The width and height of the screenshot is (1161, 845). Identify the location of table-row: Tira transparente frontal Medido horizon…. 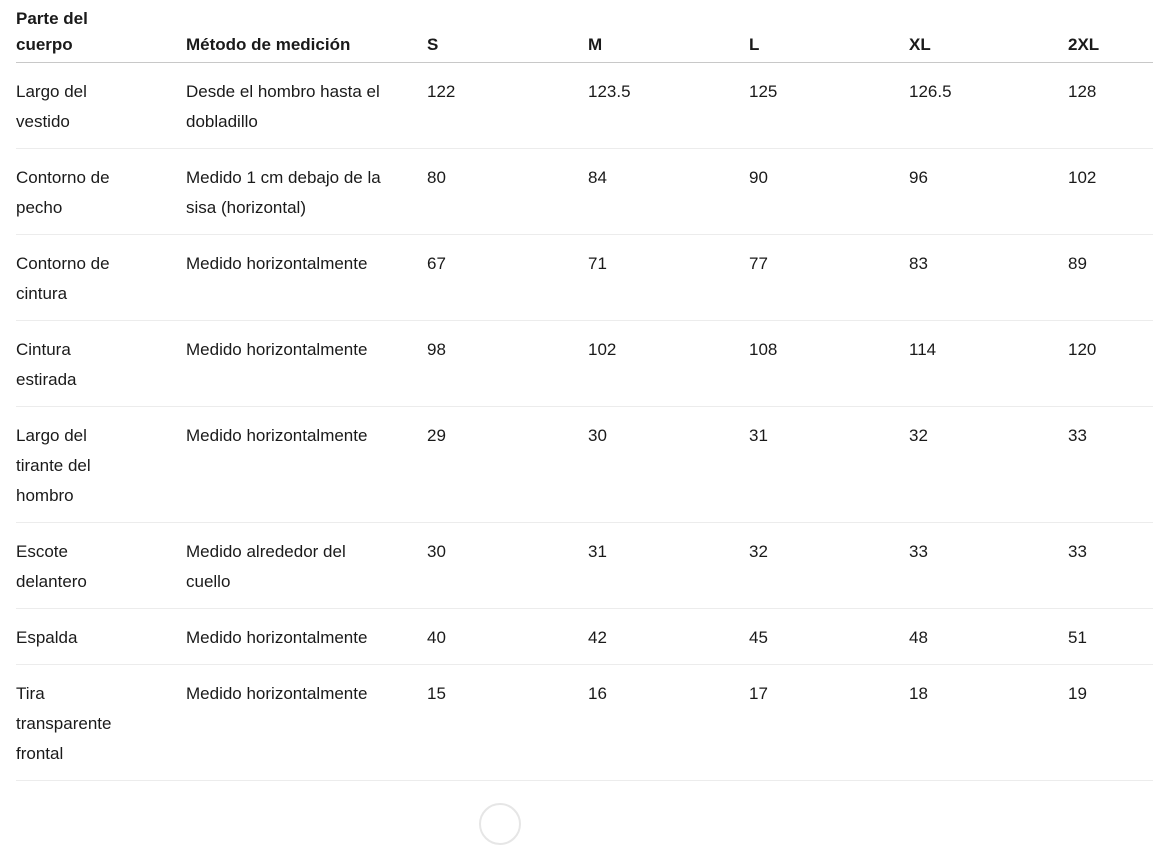
(584, 722).